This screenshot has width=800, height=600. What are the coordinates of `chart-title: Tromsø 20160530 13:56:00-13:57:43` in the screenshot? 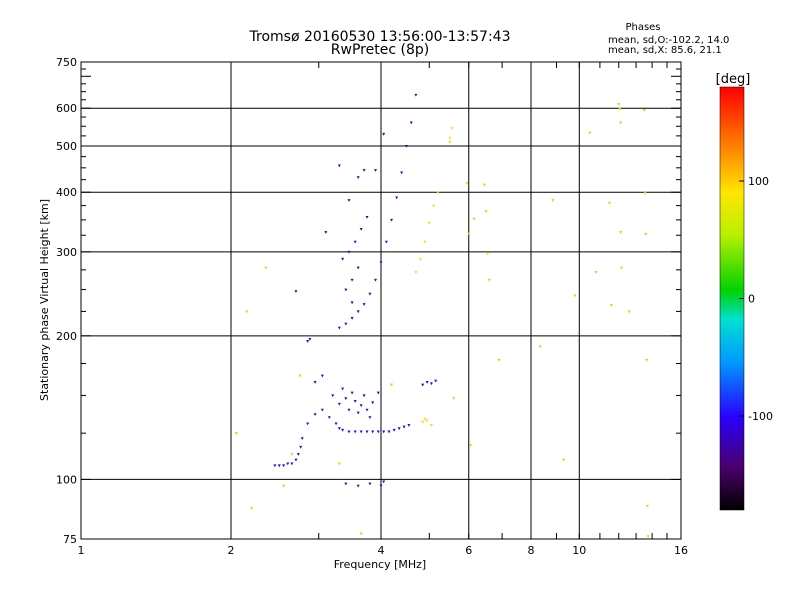 It's located at (380, 37).